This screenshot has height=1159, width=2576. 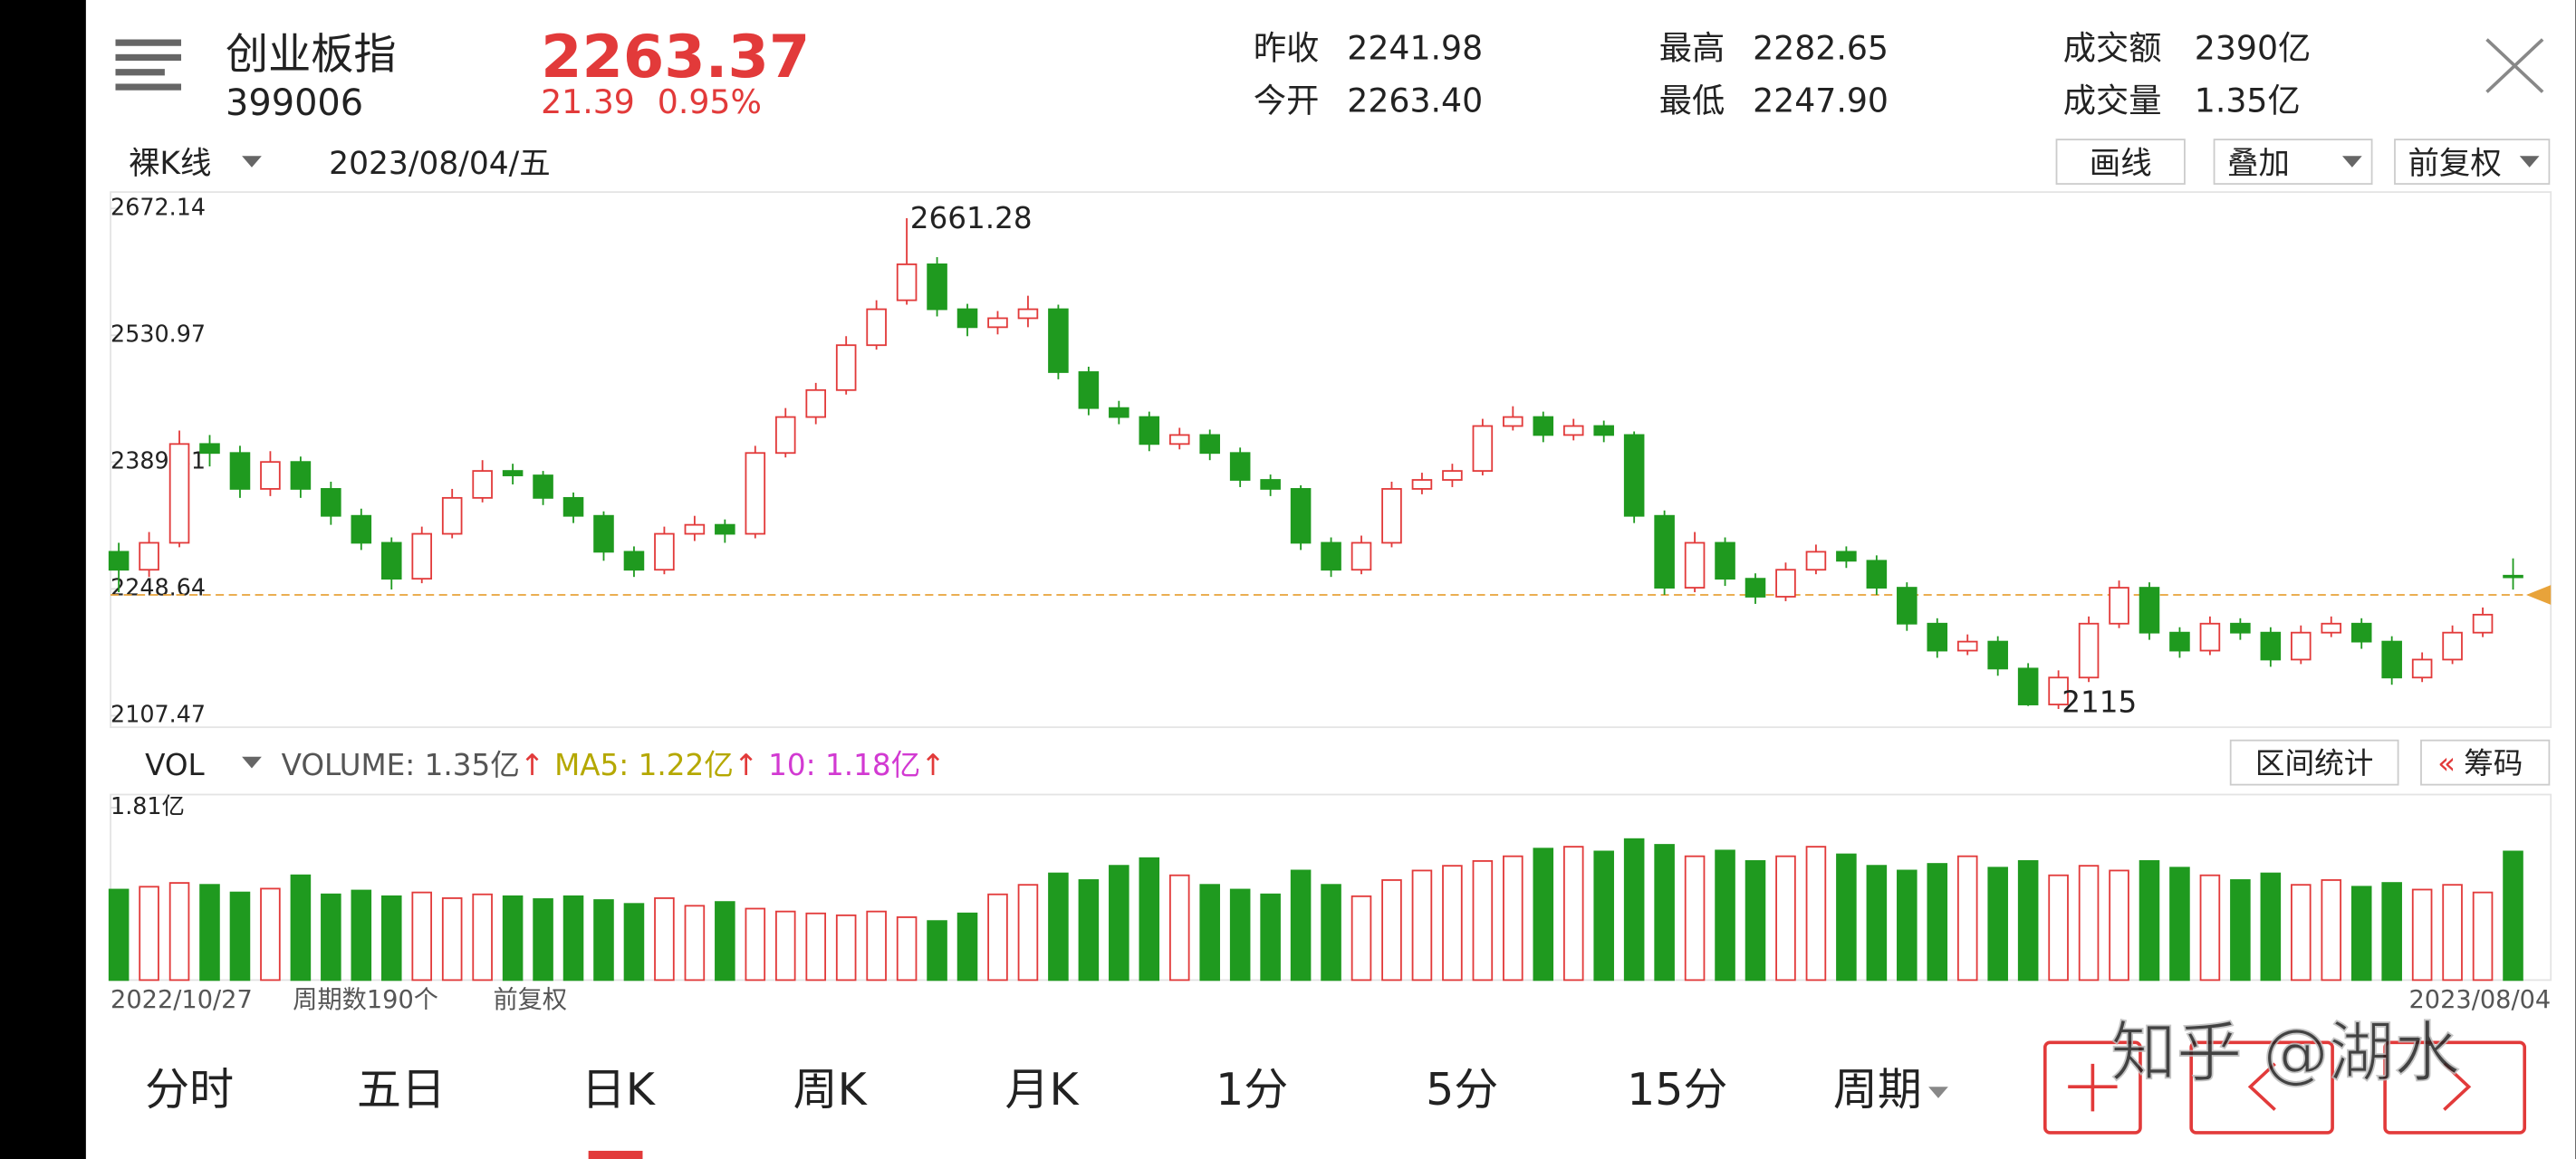 I want to click on chevron: «, so click(x=2446, y=764).